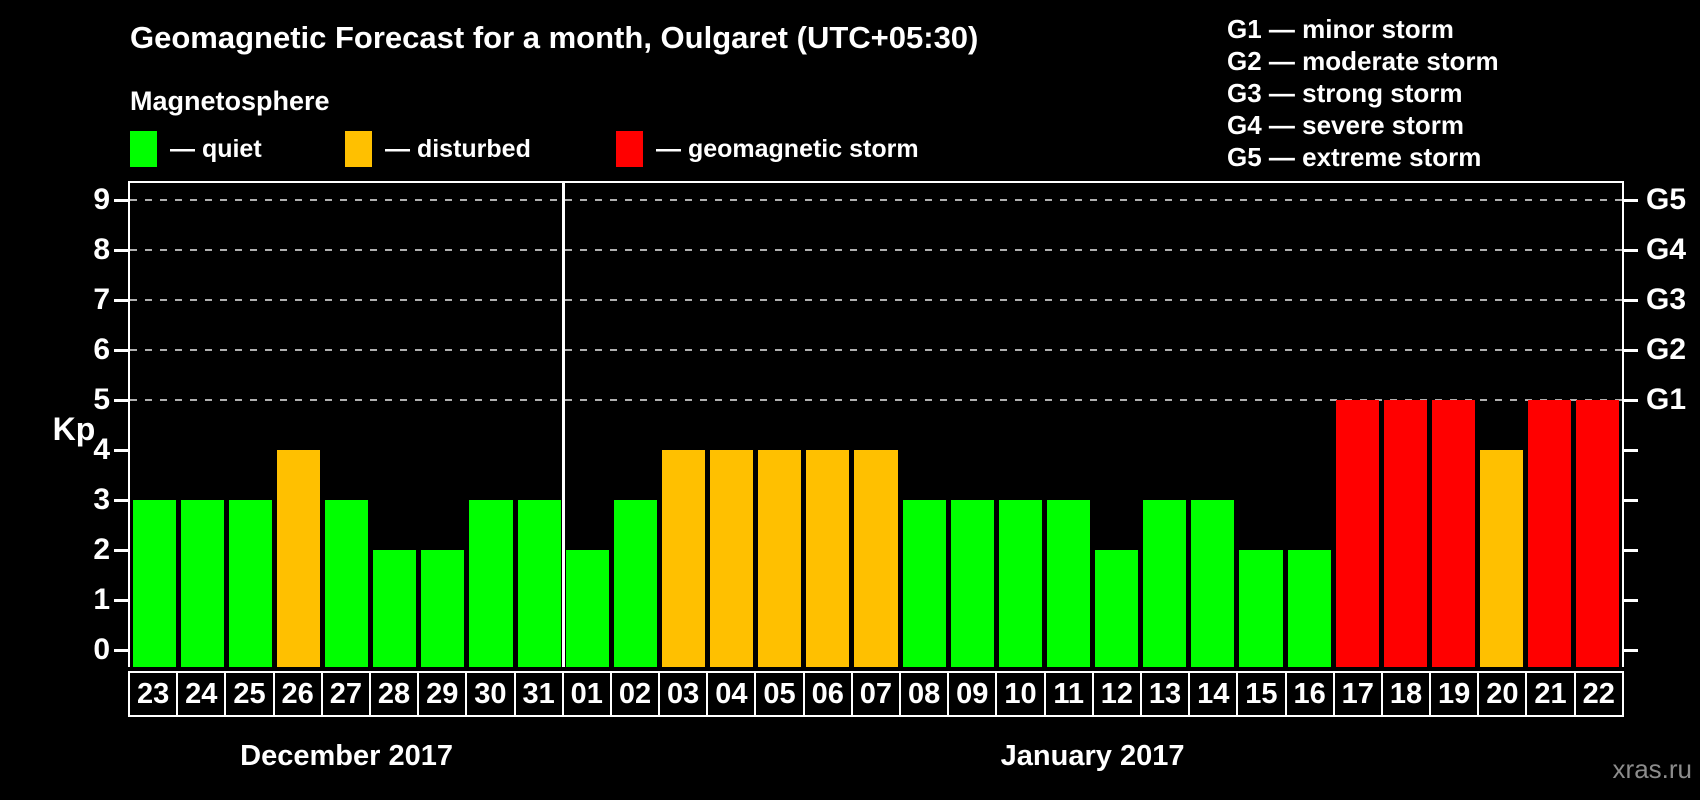 The height and width of the screenshot is (800, 1700). I want to click on date-cell: 11, so click(1068, 694).